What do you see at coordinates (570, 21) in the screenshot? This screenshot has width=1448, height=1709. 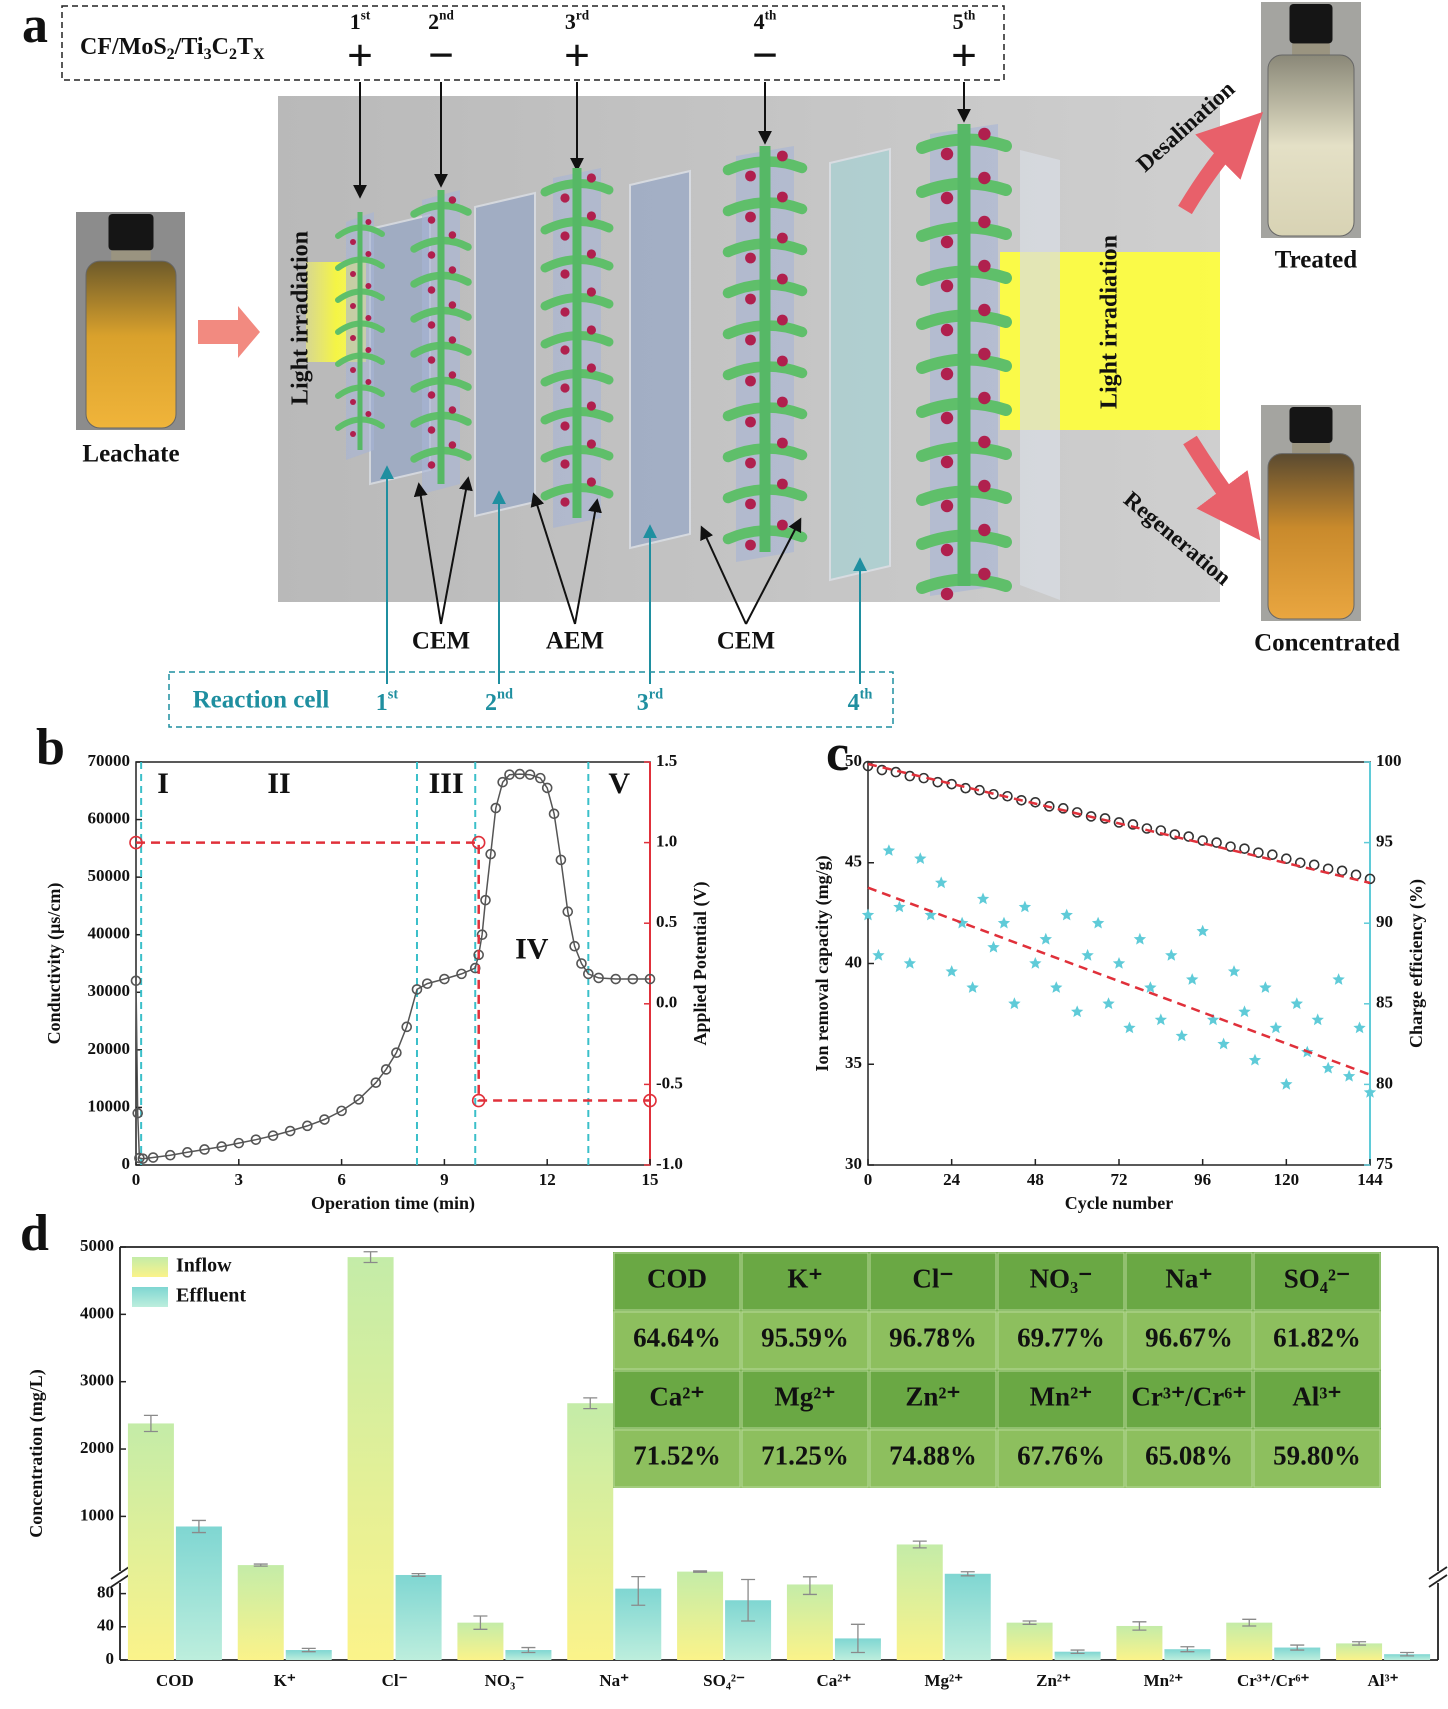 I see `electrode-ordinal-number: 3` at bounding box center [570, 21].